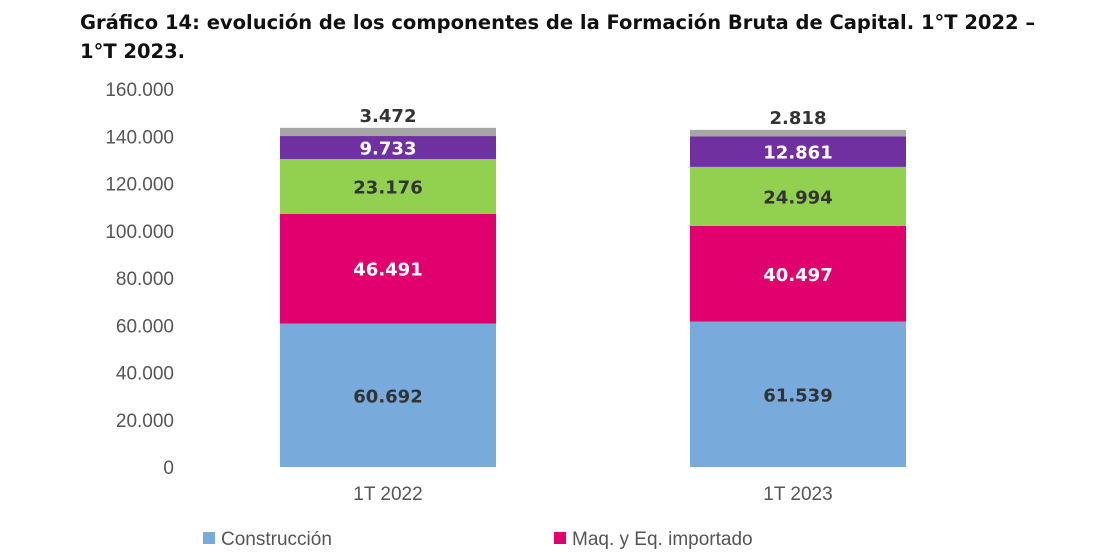  Describe the element at coordinates (139, 185) in the screenshot. I see `y-tick-label: 120.000` at that location.